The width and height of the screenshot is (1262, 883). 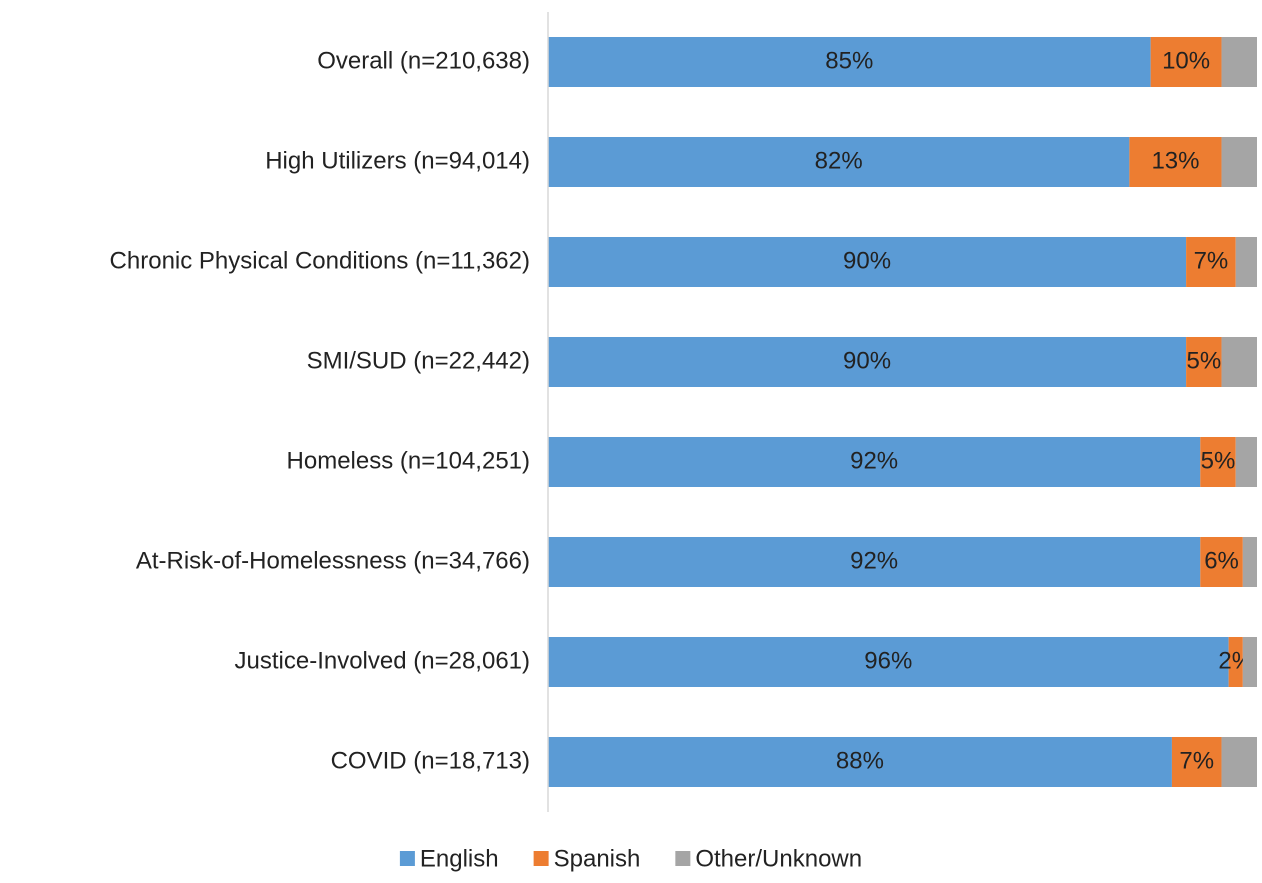 What do you see at coordinates (320, 260) in the screenshot?
I see `y-tick-label: Chronic Physical Conditions (n=11,362)` at bounding box center [320, 260].